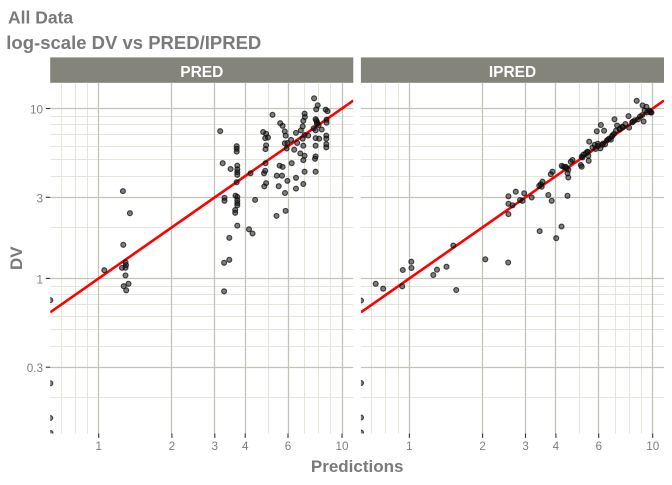 This screenshot has width=672, height=485. I want to click on svg-text: log-scale DV vs PRED/IPRED, so click(133, 42).